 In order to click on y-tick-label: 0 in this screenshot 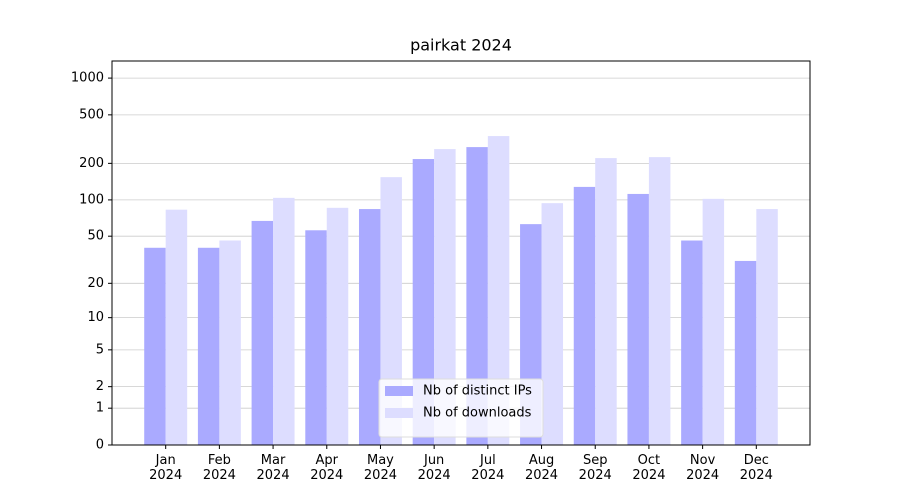, I will do `click(100, 445)`.